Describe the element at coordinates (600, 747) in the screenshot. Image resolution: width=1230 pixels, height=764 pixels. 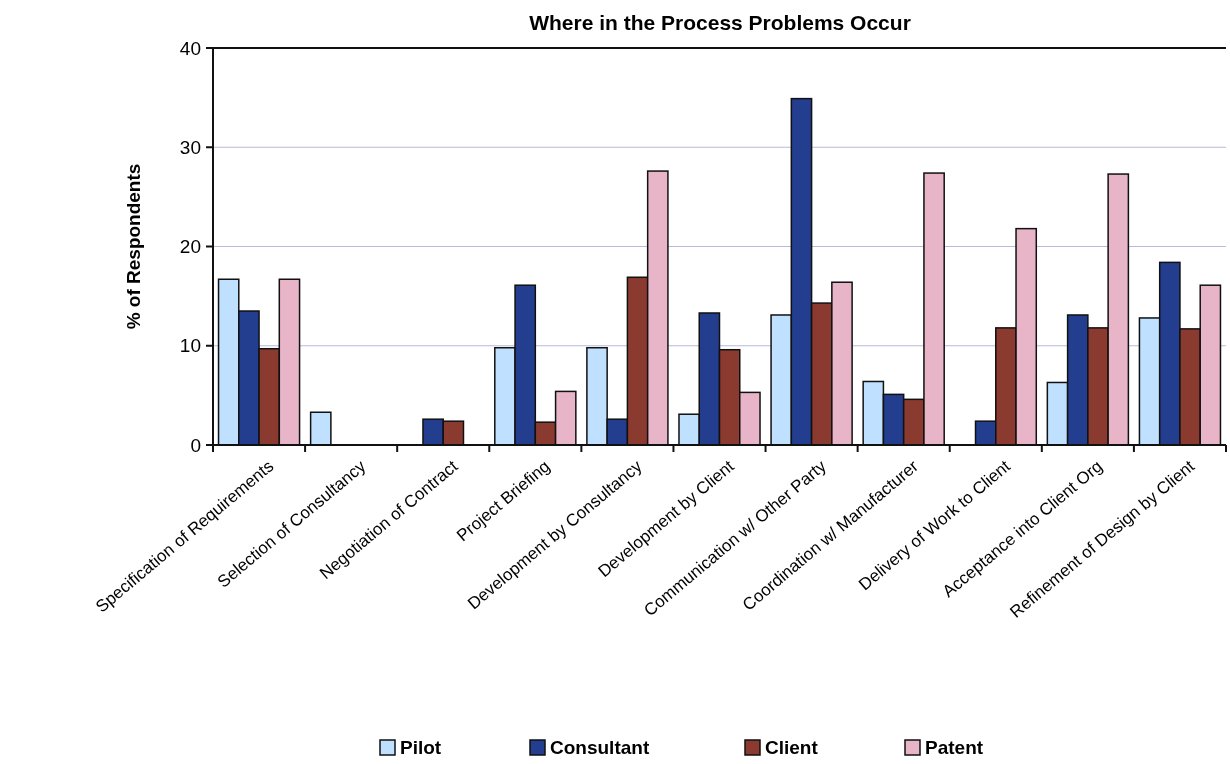
I see `legend-label: Consultant` at that location.